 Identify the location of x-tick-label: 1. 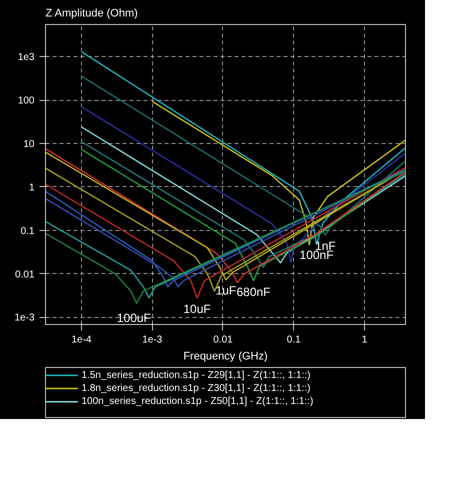
(365, 340).